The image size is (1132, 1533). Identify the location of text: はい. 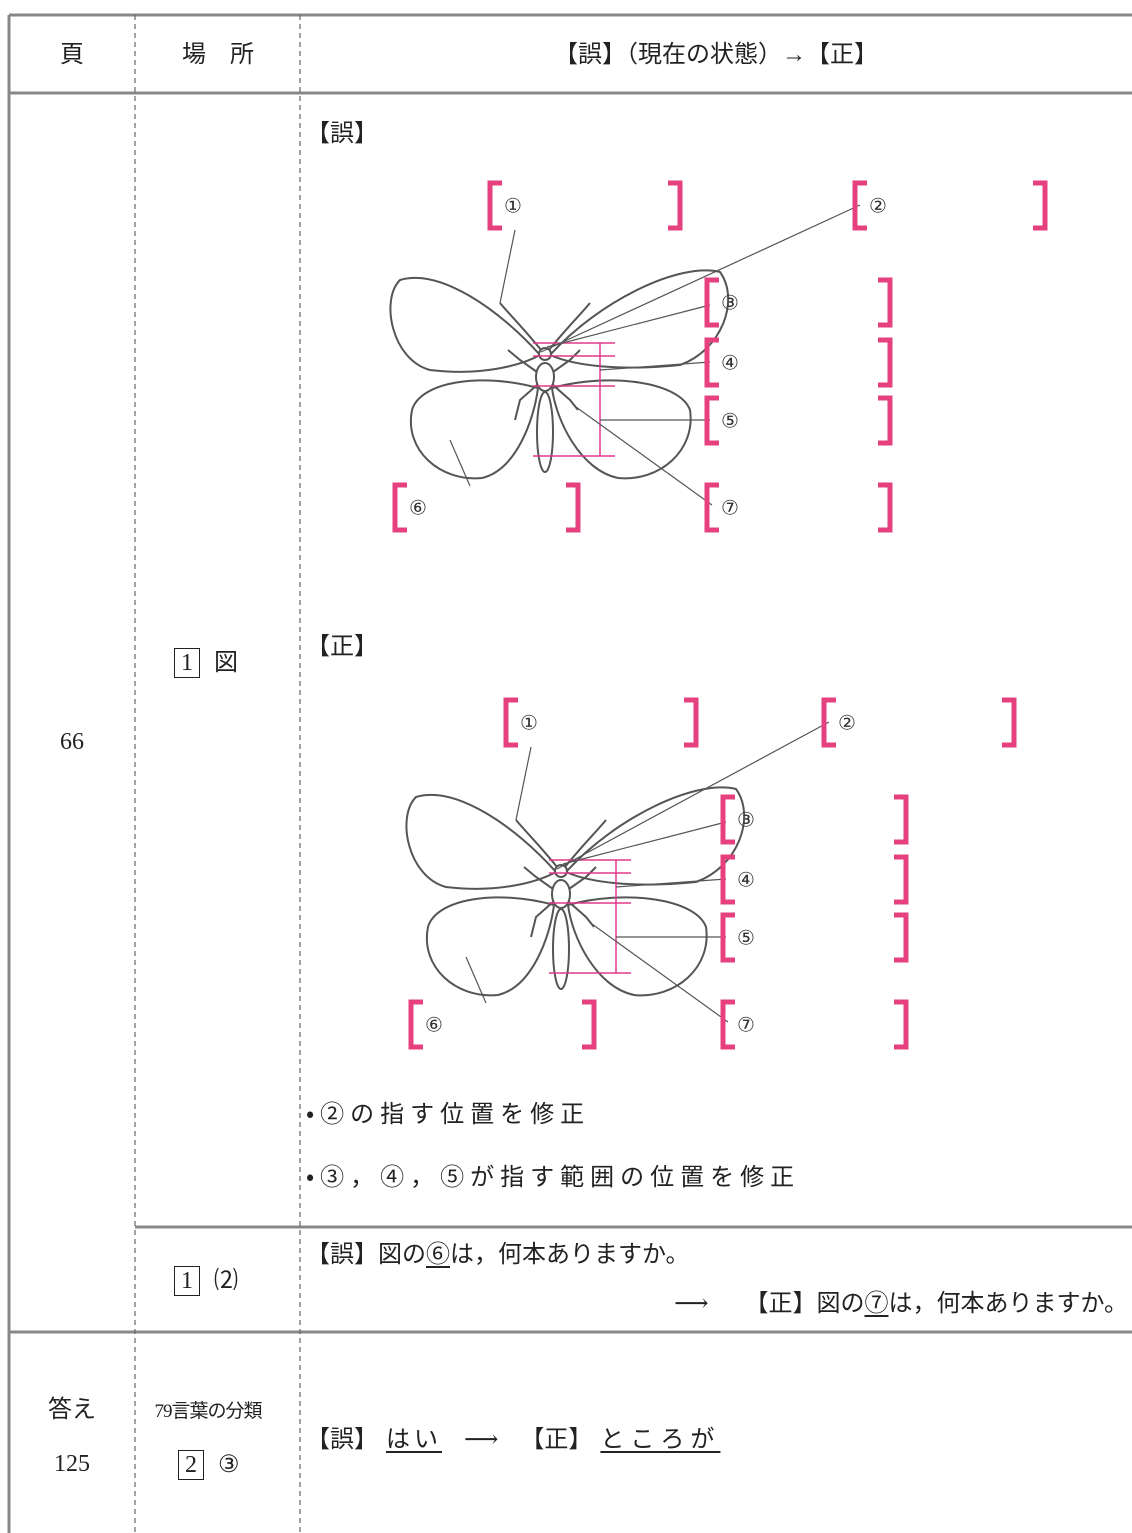
(414, 1440).